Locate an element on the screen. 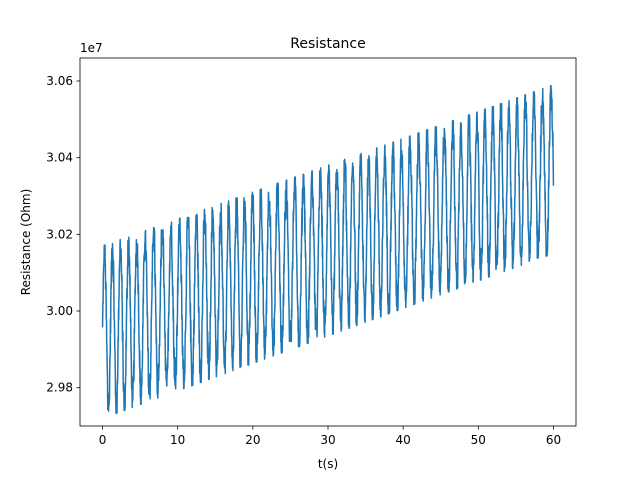  x-tick-label: 60 is located at coordinates (553, 440).